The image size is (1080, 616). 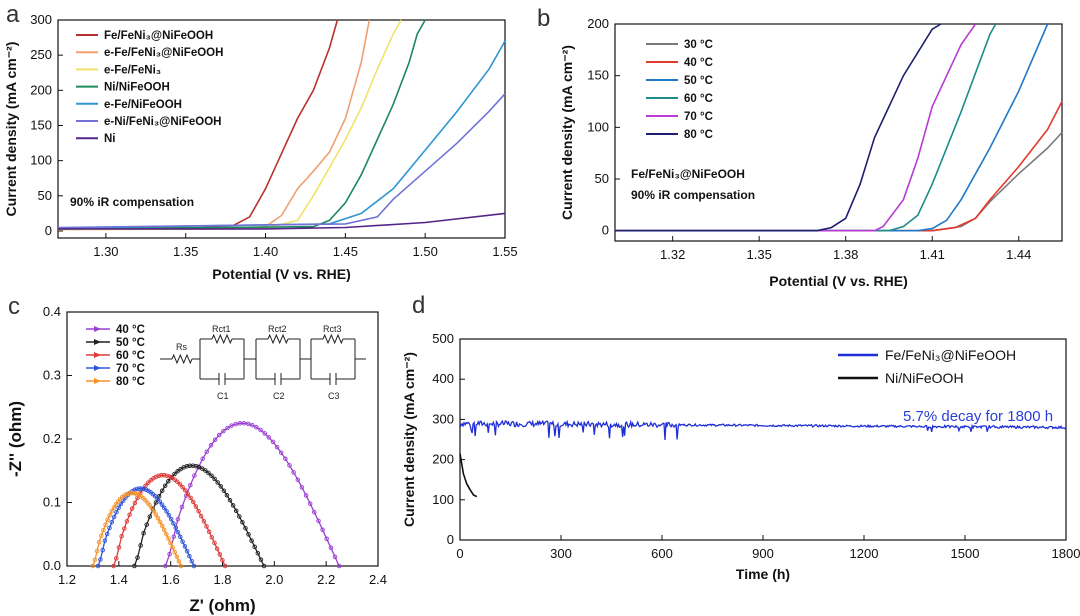 I want to click on y-axis-label: -Z'' (ohm), so click(x=15, y=439).